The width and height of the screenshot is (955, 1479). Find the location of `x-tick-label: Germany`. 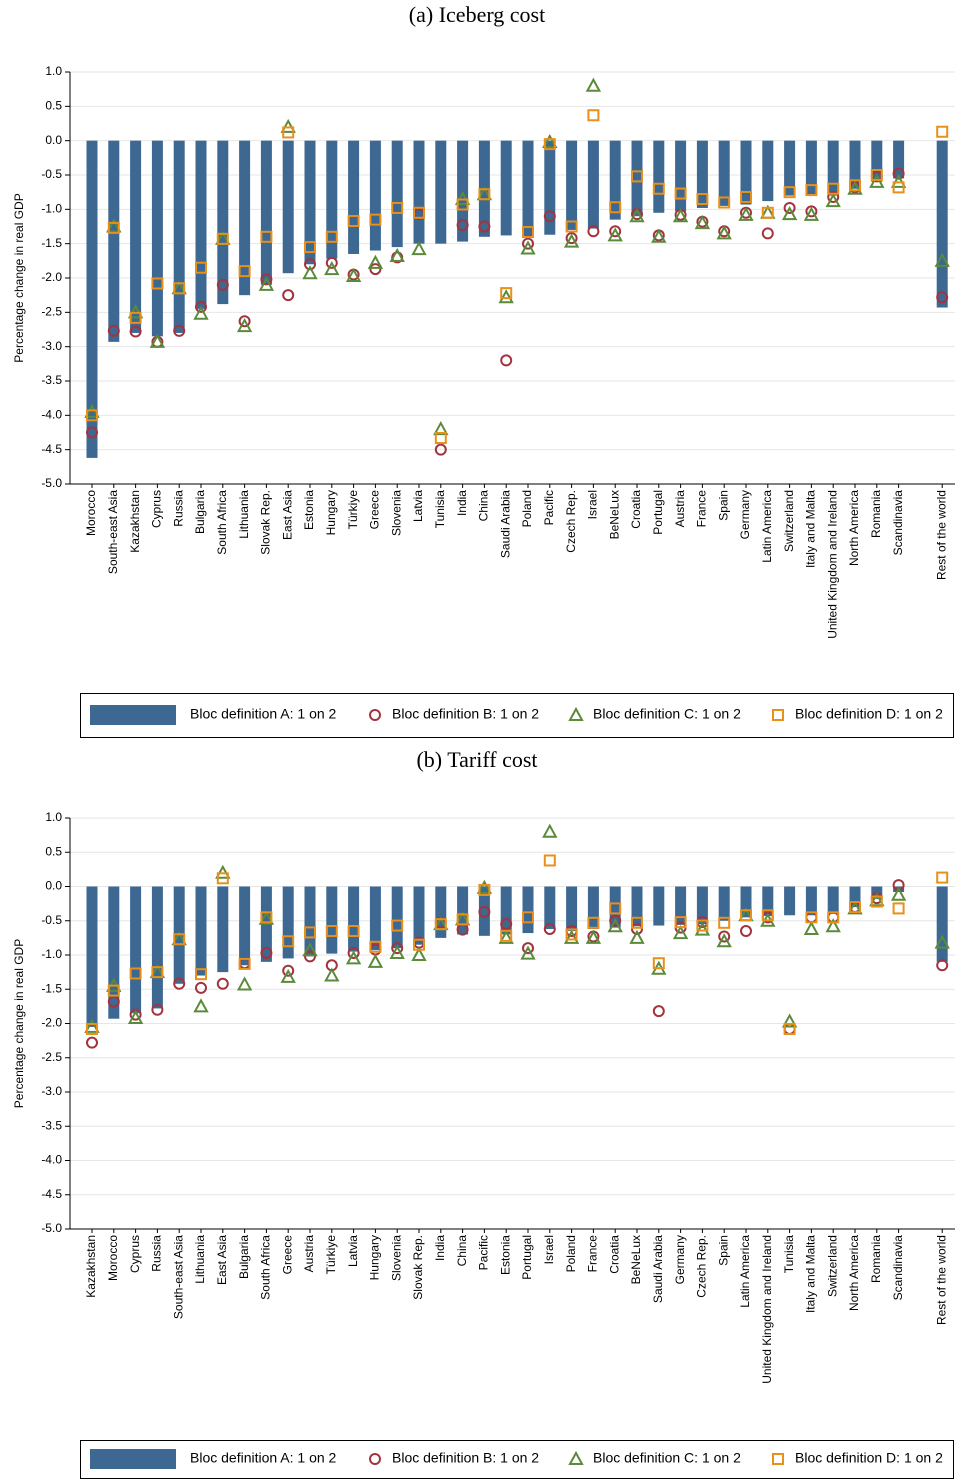

x-tick-label: Germany is located at coordinates (745, 514).